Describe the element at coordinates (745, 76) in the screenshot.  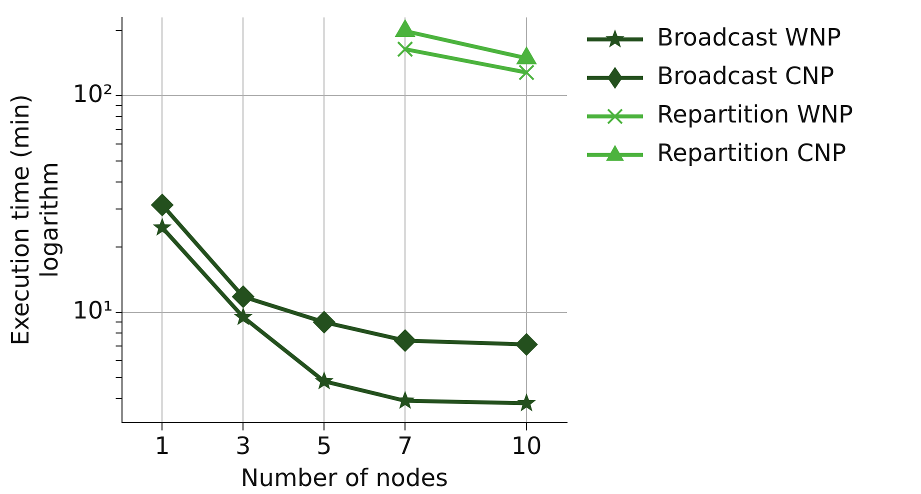
I see `legend-label: Broadcast CNP` at that location.